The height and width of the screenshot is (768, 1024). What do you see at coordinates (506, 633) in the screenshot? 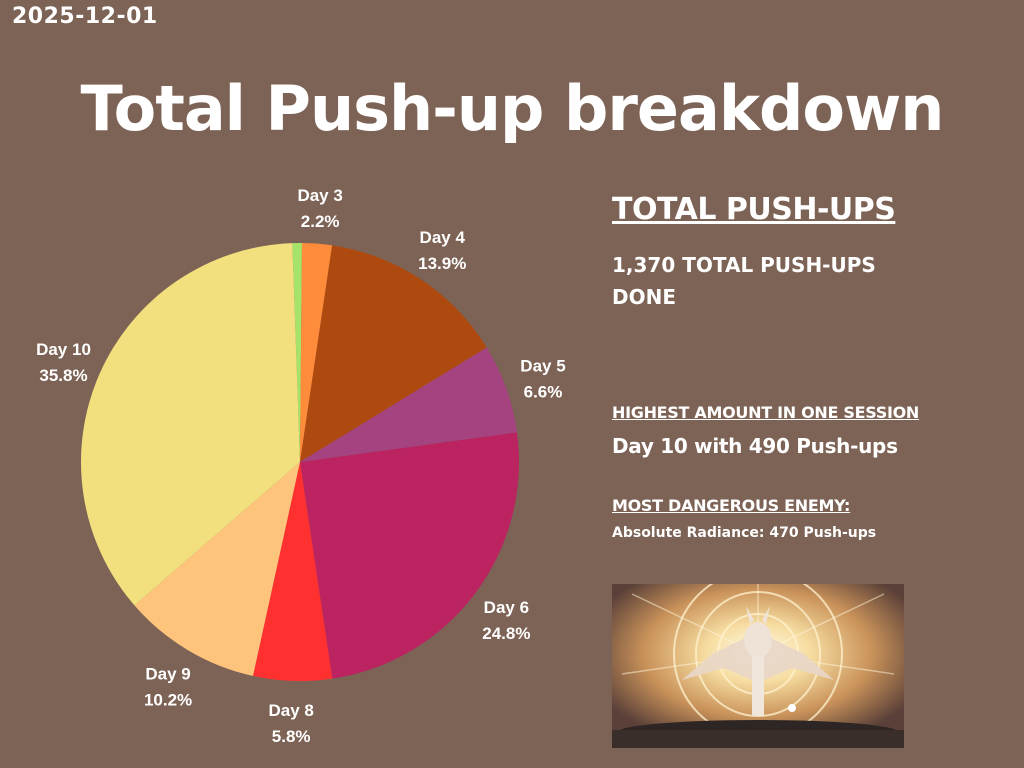
I see `slice-pct-day-6: 24.8%` at bounding box center [506, 633].